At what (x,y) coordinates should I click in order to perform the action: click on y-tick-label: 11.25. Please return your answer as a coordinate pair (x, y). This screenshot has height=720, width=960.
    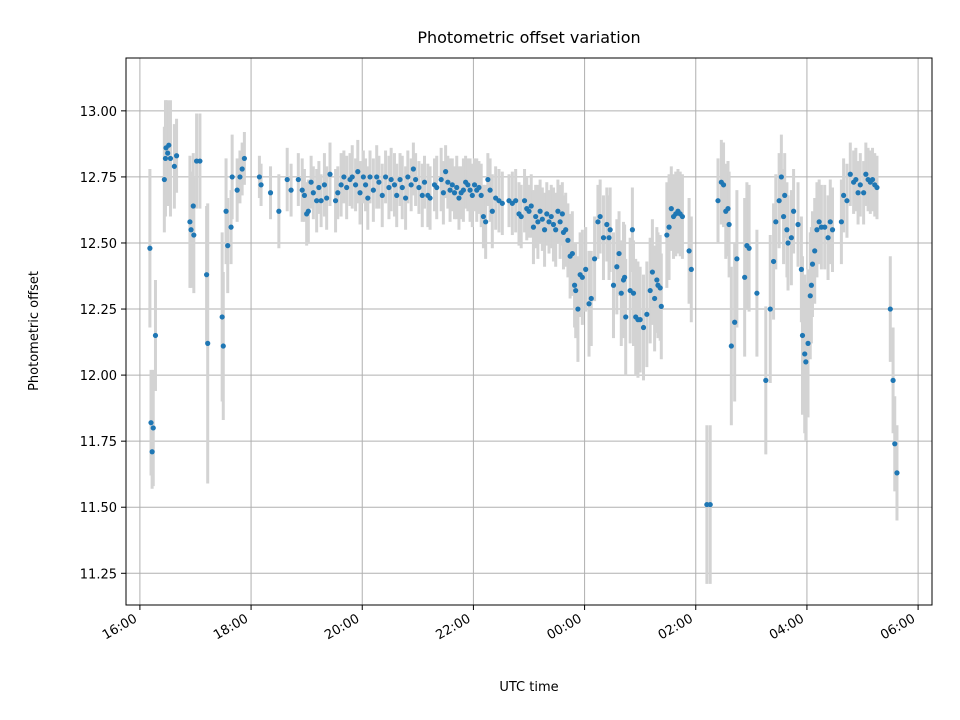
    Looking at the image, I should click on (98, 574).